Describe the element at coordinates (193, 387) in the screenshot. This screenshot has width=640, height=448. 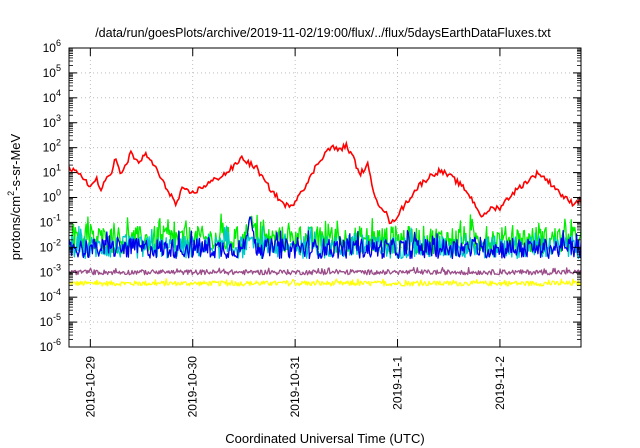
I see `x-tick-label: 2019-10-30` at that location.